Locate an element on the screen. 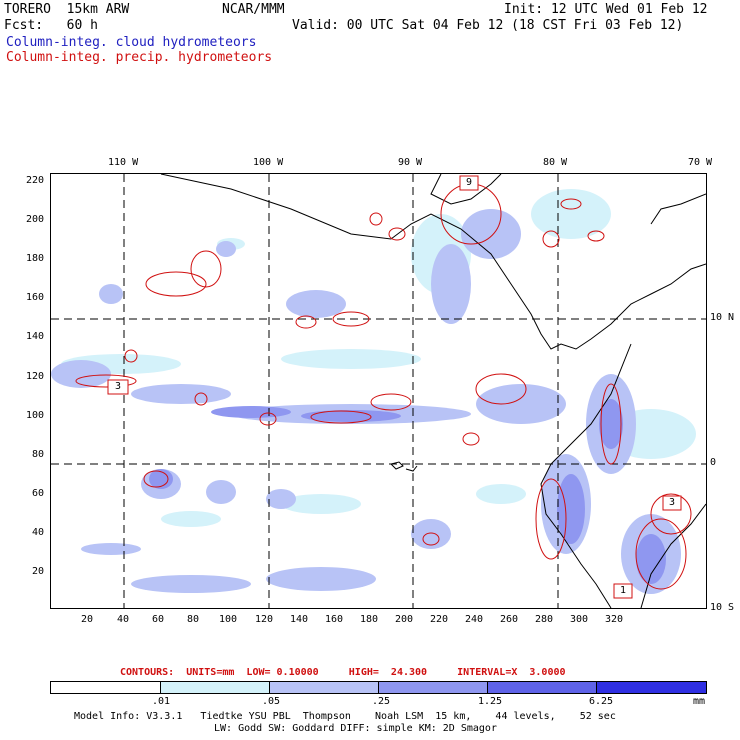 The height and width of the screenshot is (740, 740). x-tick: 240 is located at coordinates (474, 619).